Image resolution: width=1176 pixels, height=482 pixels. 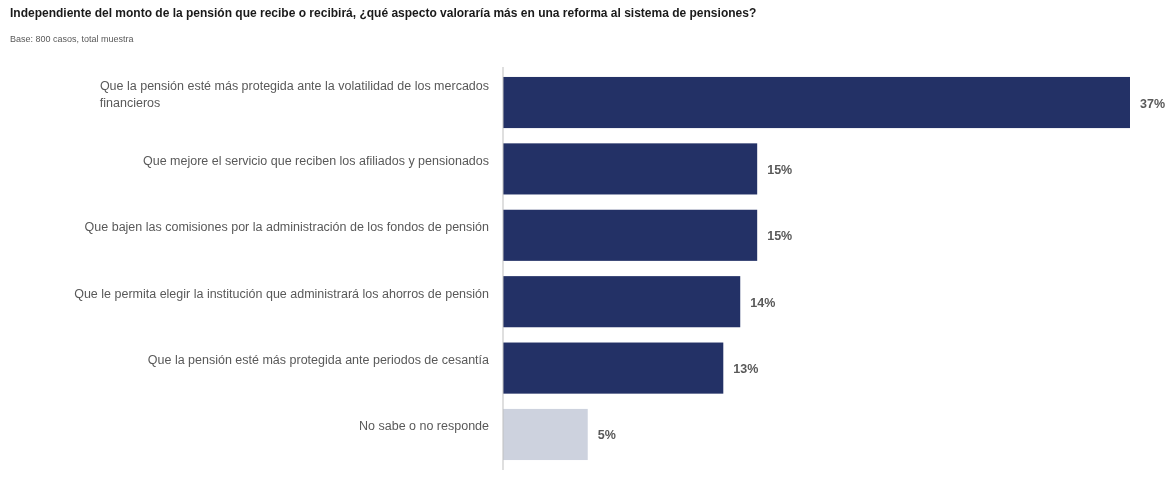 What do you see at coordinates (1153, 103) in the screenshot?
I see `data-label: 37%` at bounding box center [1153, 103].